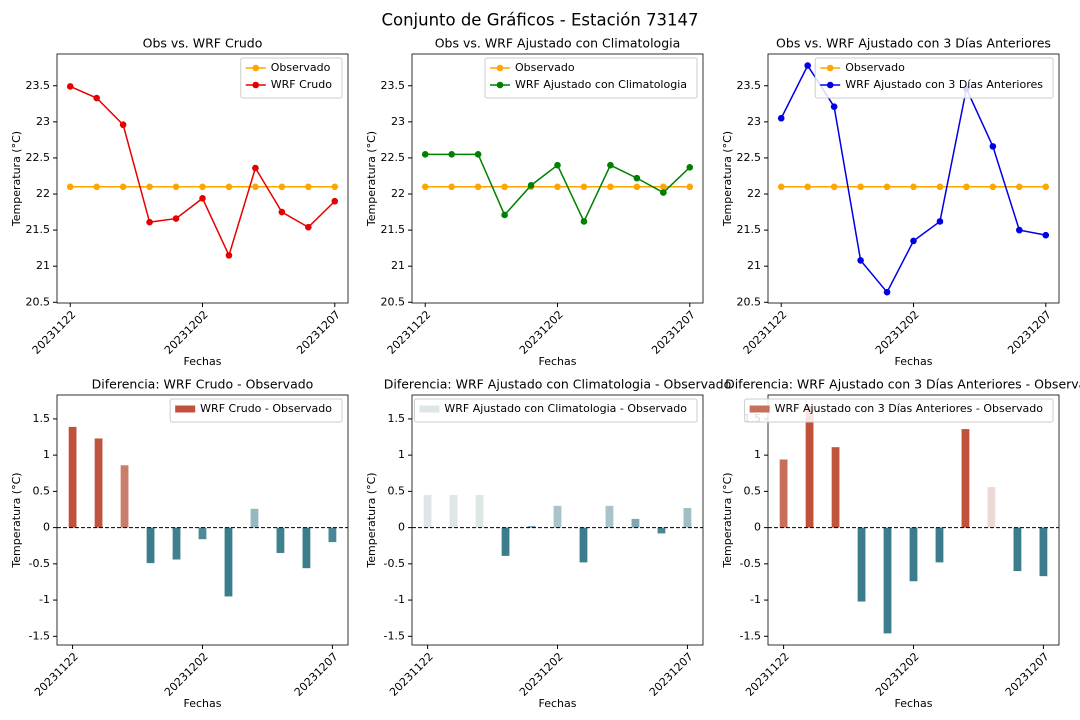 This screenshot has height=720, width=1080. Describe the element at coordinates (203, 384) in the screenshot. I see `subplot-title: Diferencia: WRF Crudo - Observado` at that location.